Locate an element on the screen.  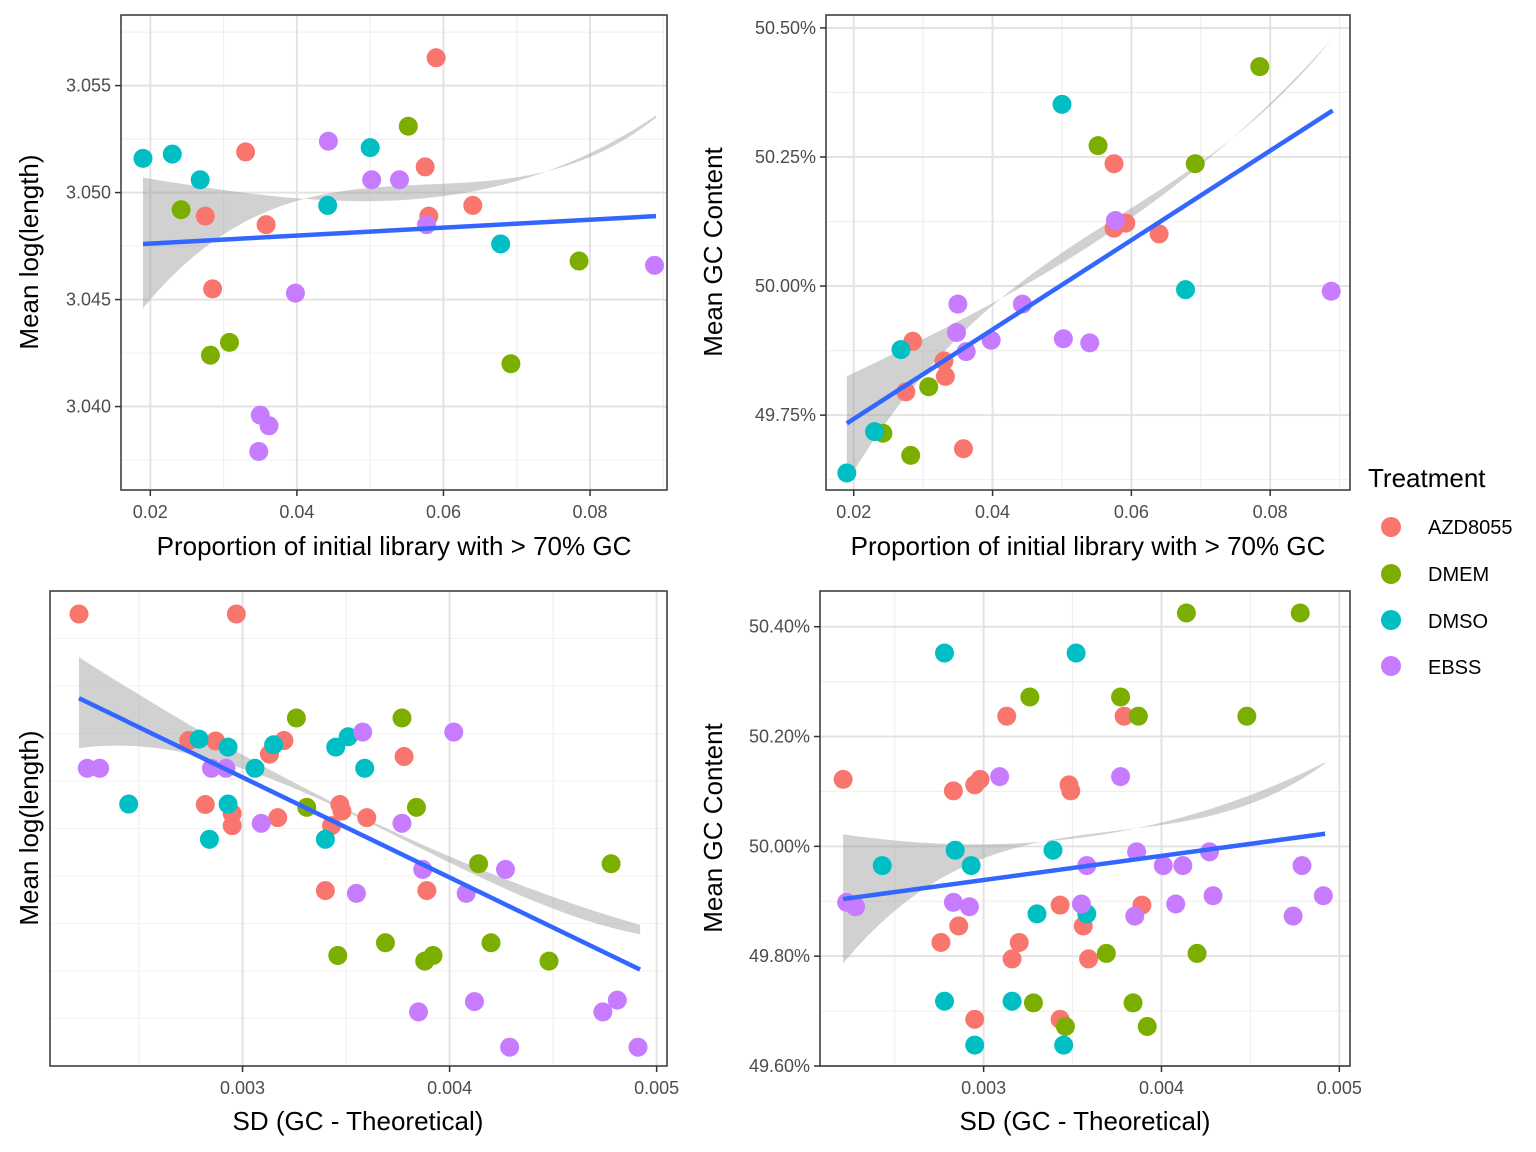
y-tick-label: 3.045 is located at coordinates (88, 300).